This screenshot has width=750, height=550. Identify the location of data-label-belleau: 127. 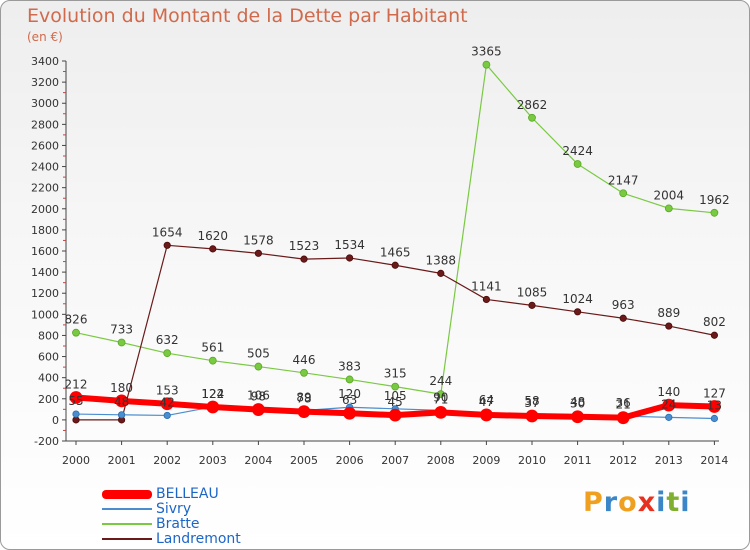
(714, 393).